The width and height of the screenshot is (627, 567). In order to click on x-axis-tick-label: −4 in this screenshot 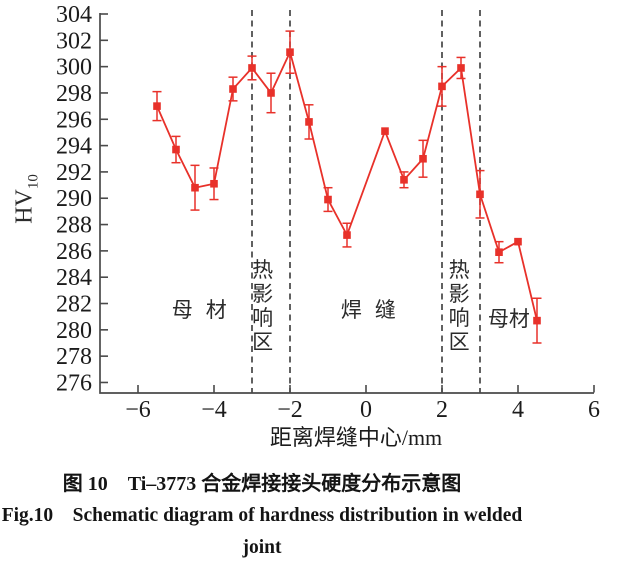, I will do `click(214, 410)`.